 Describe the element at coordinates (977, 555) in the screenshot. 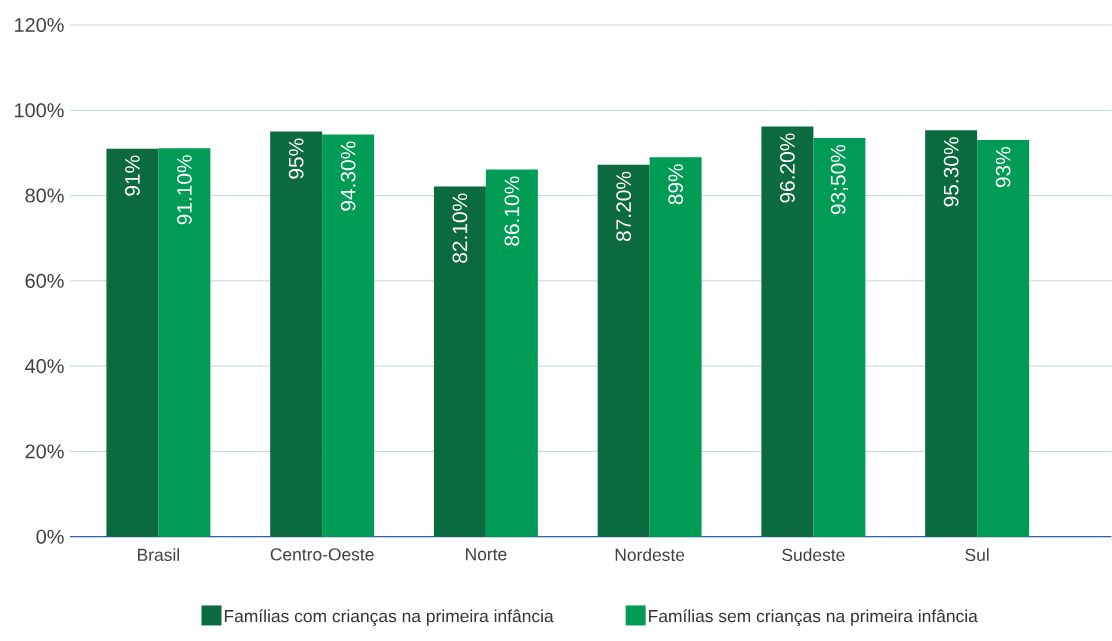

I see `x-tick-label: Sul` at that location.